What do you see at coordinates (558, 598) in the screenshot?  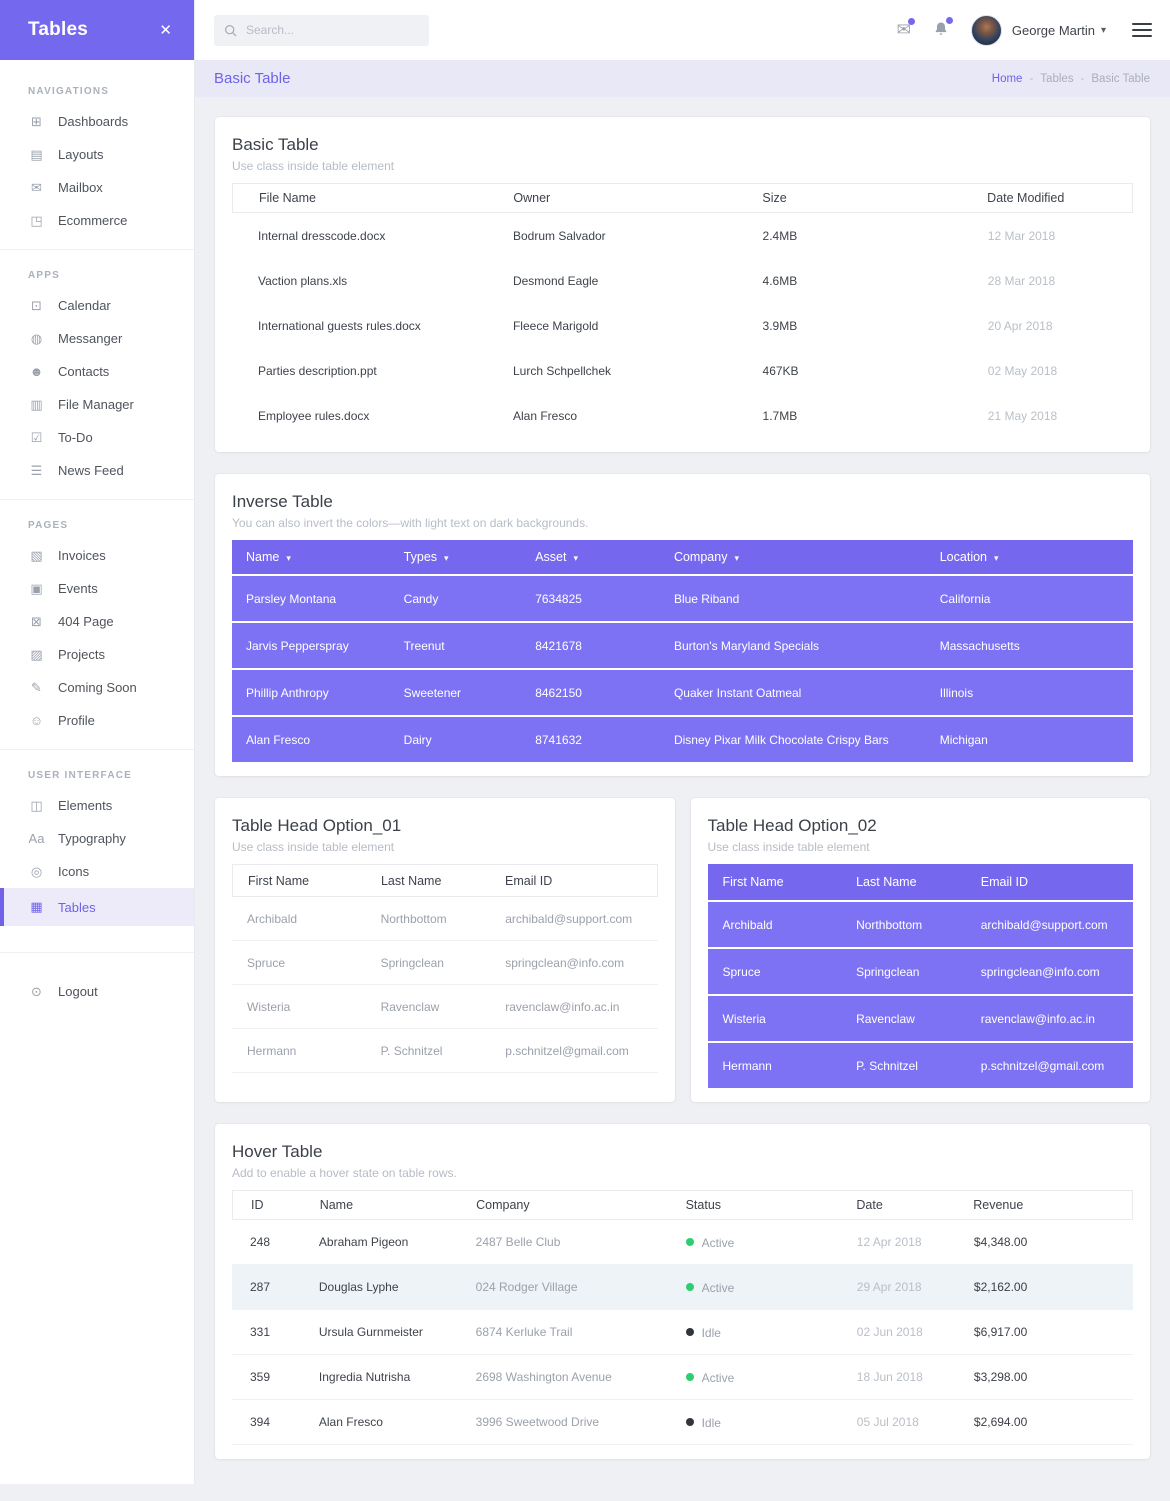 I see `cell-asset: 7634825` at bounding box center [558, 598].